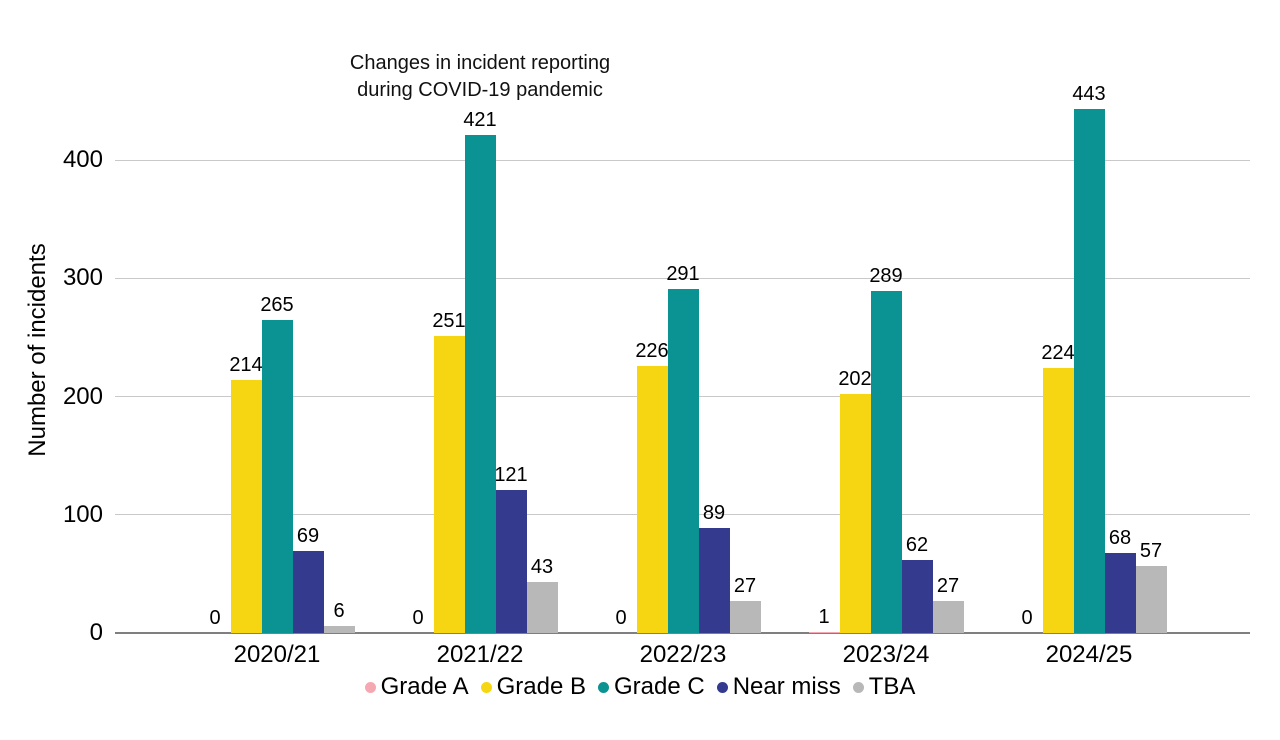 This screenshot has width=1280, height=740. Describe the element at coordinates (82, 278) in the screenshot. I see `y-tick-label-300: 300` at that location.